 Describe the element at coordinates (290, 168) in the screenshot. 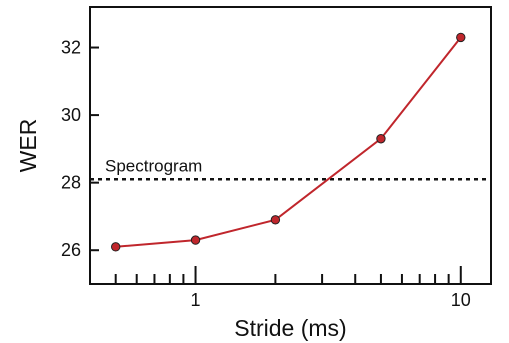

I see `reference-line-group: Spectrogram` at that location.